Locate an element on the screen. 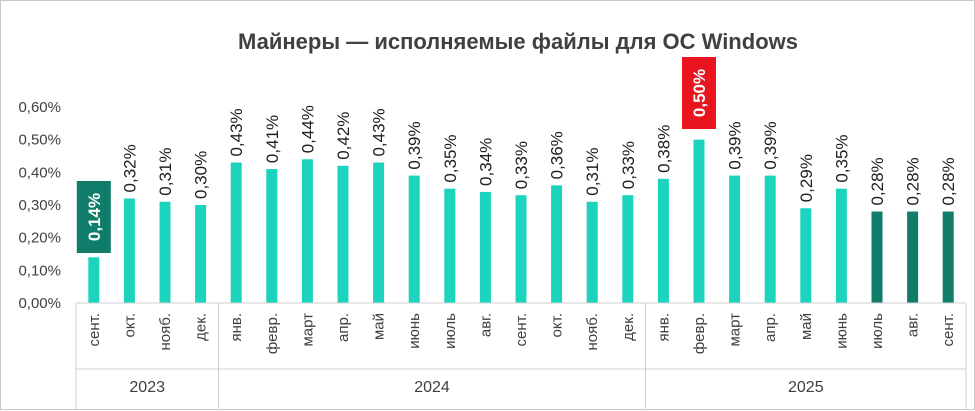  data-label: 0,38% is located at coordinates (663, 149).